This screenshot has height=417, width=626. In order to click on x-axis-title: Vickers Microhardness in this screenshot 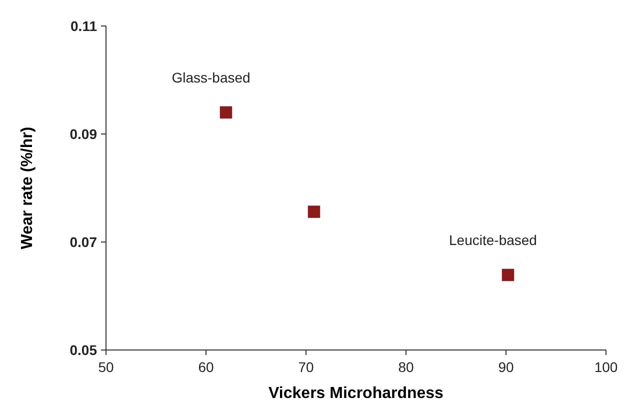, I will do `click(356, 393)`.